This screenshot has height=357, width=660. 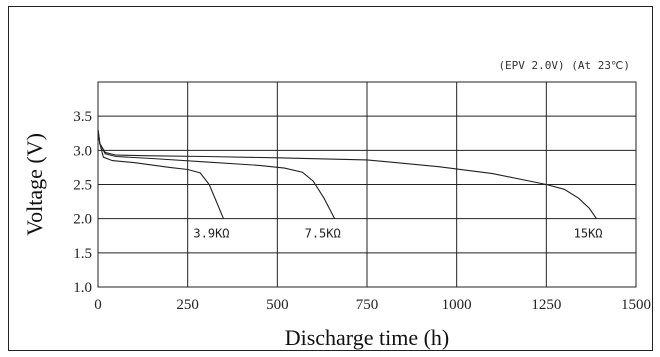 What do you see at coordinates (457, 305) in the screenshot?
I see `x-tick-label: 1000` at bounding box center [457, 305].